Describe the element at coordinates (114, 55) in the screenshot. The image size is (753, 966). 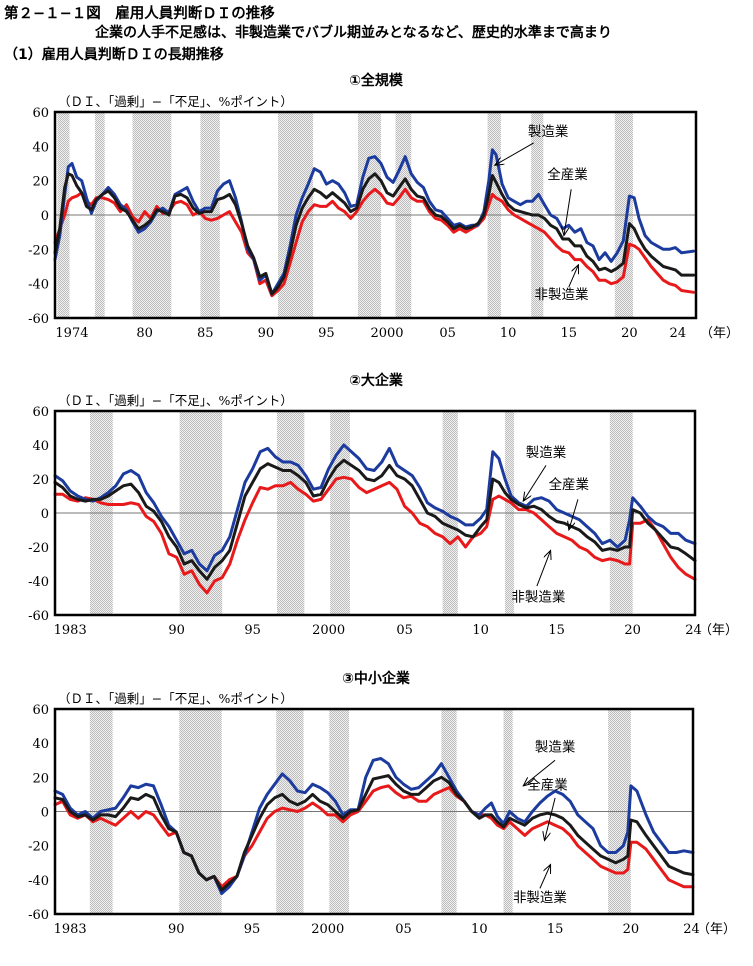
I see `section-heading: （1）雇用人員判断ＤＩの長期推移` at that location.